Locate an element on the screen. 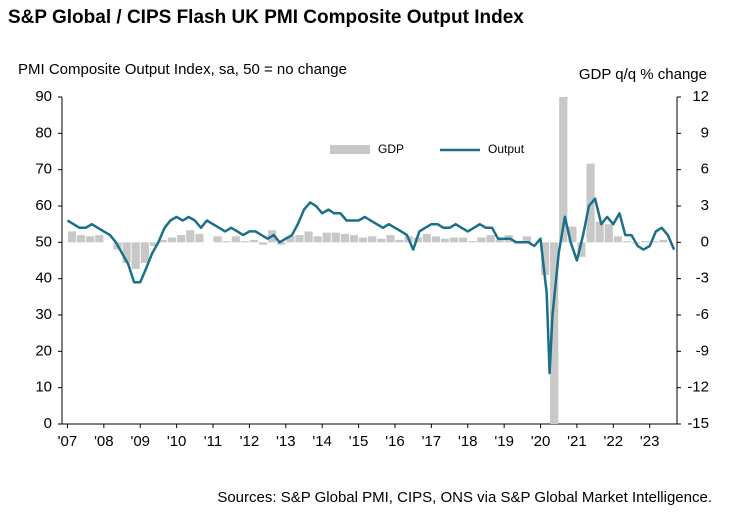 The image size is (744, 523). x-tick-label: '21 is located at coordinates (577, 441).